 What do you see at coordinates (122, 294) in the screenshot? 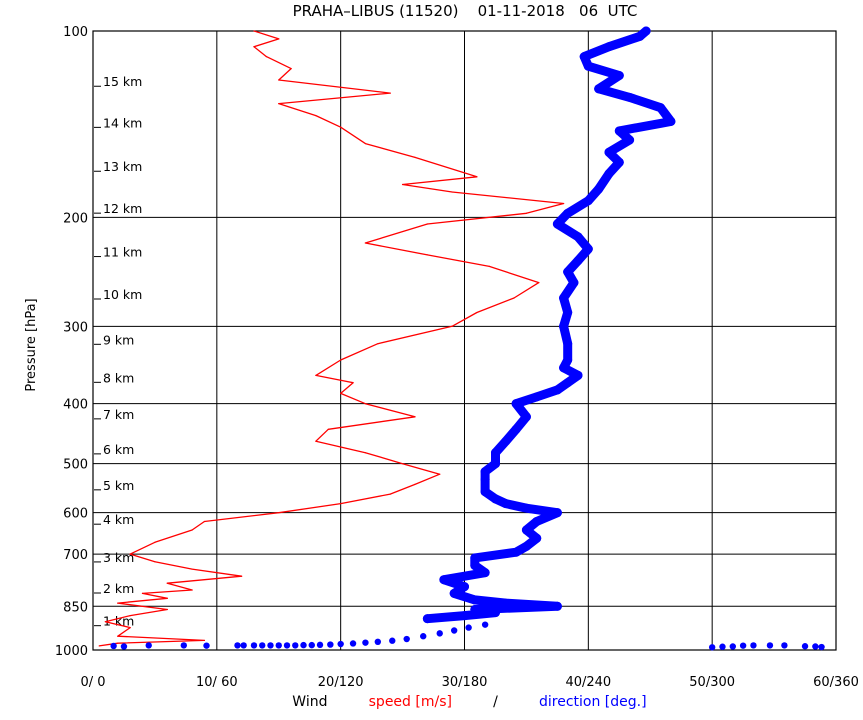
I see `height-label: 10 km` at bounding box center [122, 294].